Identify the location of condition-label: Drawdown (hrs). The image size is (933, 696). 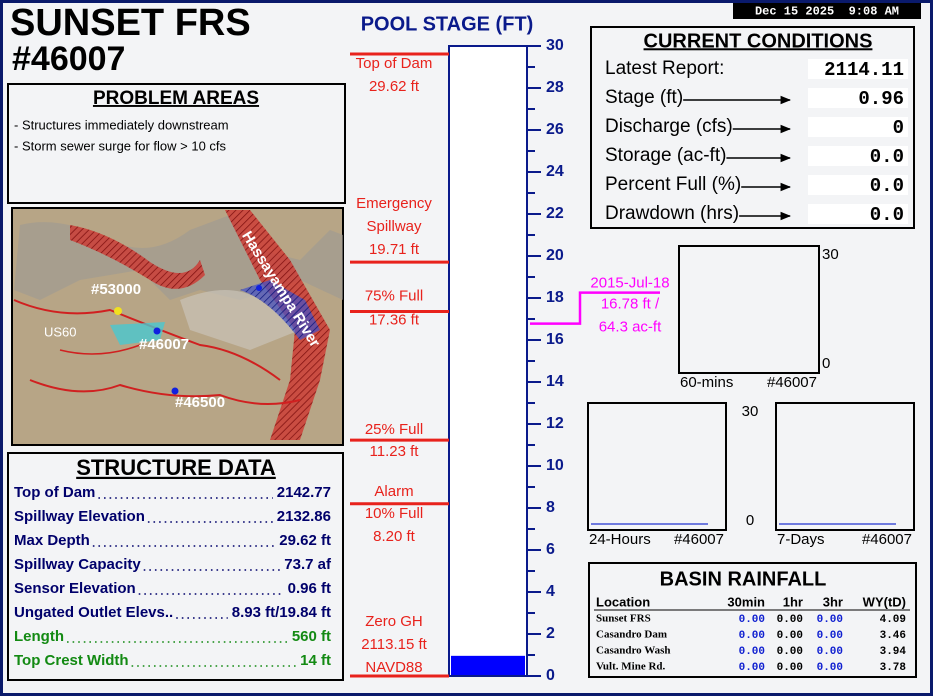
(672, 213).